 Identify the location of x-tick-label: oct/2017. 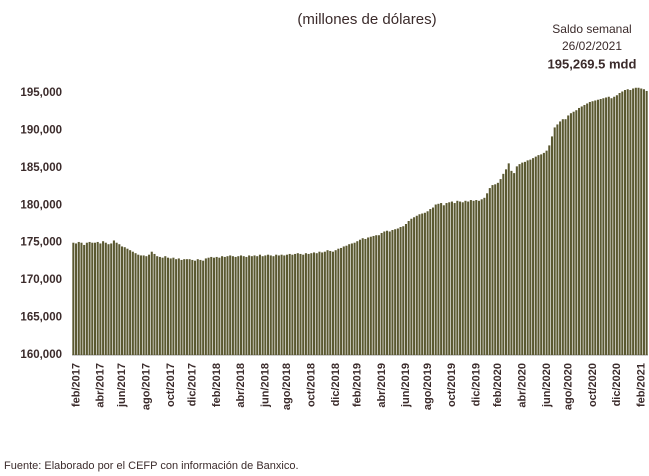
(171, 385).